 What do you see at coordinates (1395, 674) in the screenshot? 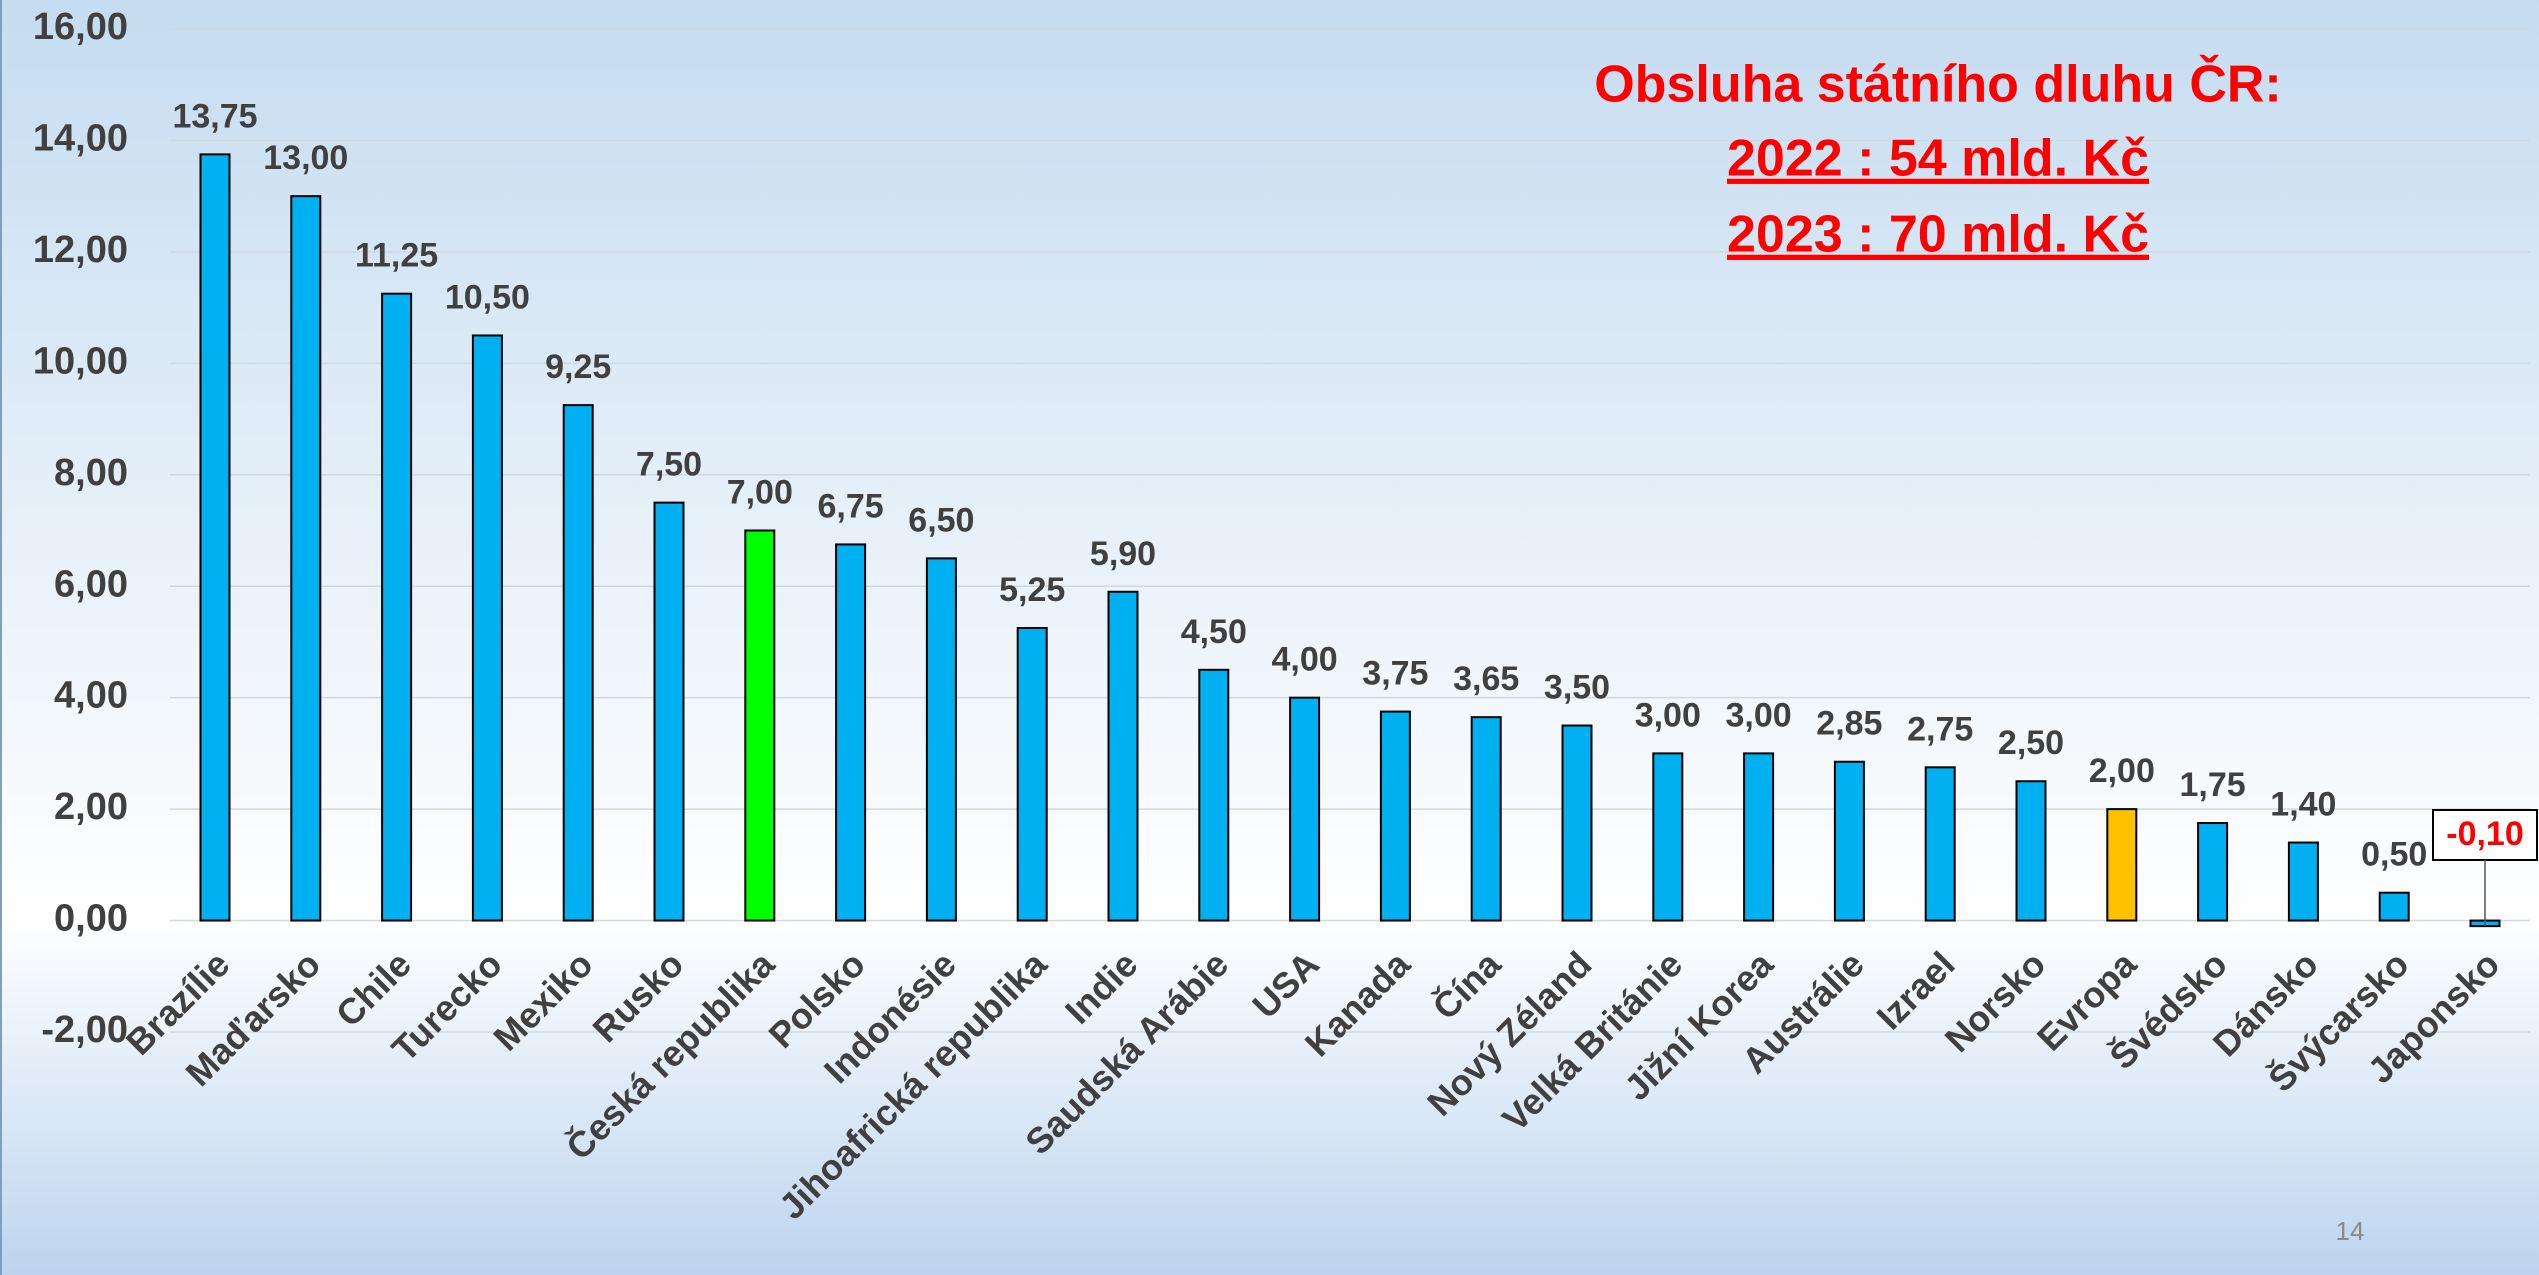
I see `value-label: 3,75` at bounding box center [1395, 674].